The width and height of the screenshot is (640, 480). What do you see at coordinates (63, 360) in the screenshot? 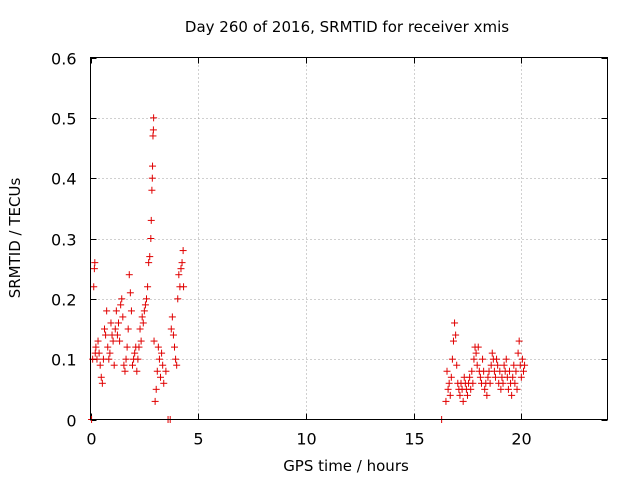
I see `y-tick-label: 0.1` at bounding box center [63, 360].